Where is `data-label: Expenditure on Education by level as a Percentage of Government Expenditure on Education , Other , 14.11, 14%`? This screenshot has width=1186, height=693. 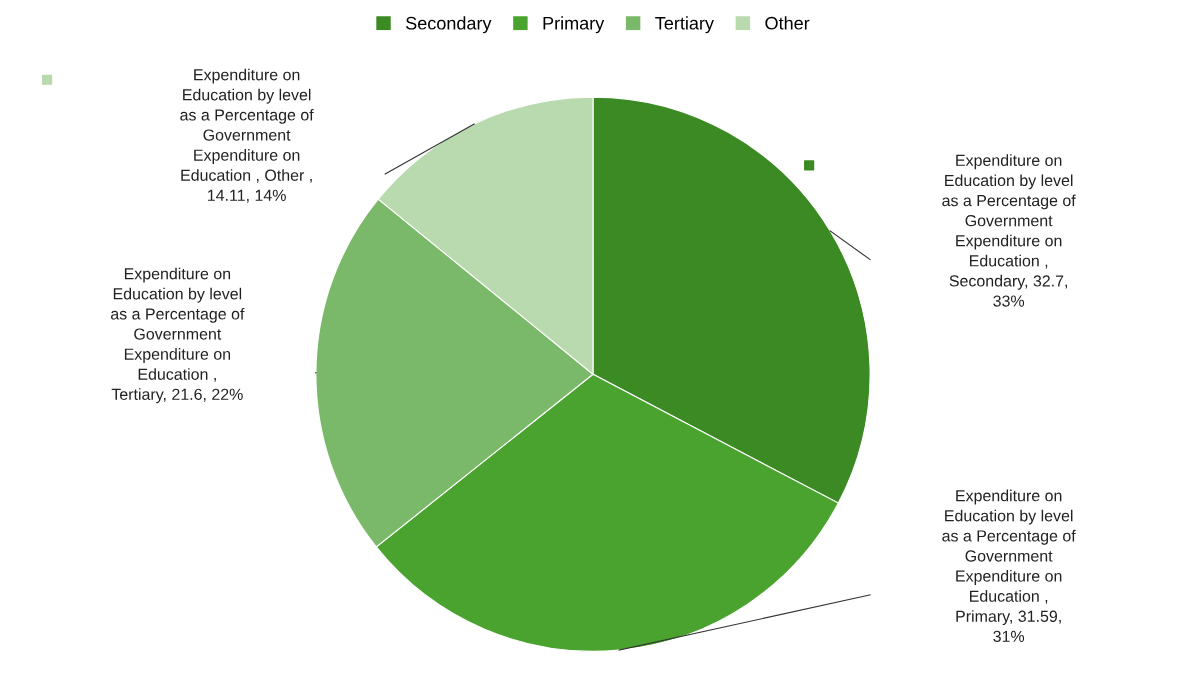 data-label: Expenditure on Education by level as a Percentage of Government Expenditure on Education , Other , 14.11, 14% is located at coordinates (247, 135).